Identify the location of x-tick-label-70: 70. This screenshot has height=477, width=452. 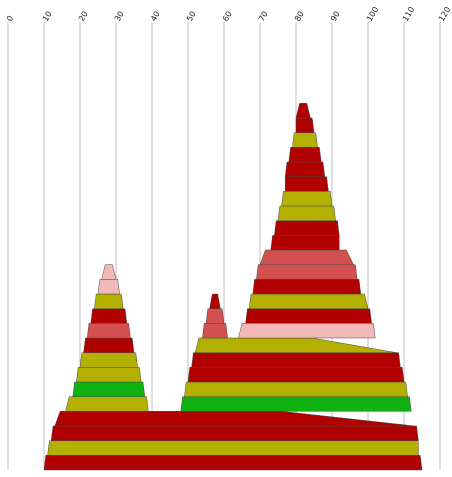
(263, 16).